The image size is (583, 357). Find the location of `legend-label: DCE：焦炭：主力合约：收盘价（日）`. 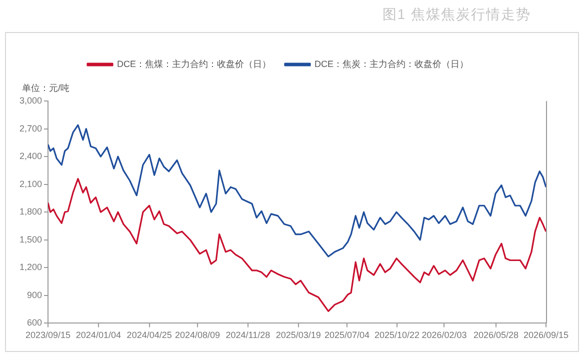

legend-label: DCE：焦炭：主力合约：收盘价（日） is located at coordinates (391, 63).